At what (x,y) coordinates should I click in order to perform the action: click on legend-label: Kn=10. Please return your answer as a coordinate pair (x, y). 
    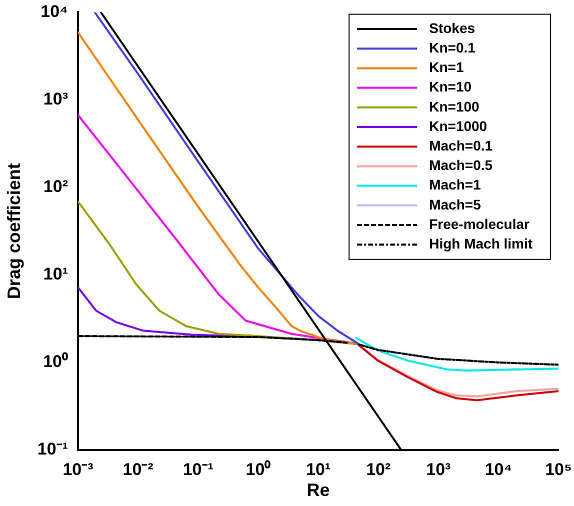
    Looking at the image, I should click on (450, 86).